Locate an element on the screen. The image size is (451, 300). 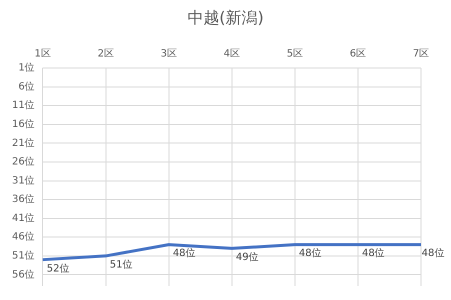
y-tick-label: 36位 is located at coordinates (23, 199).